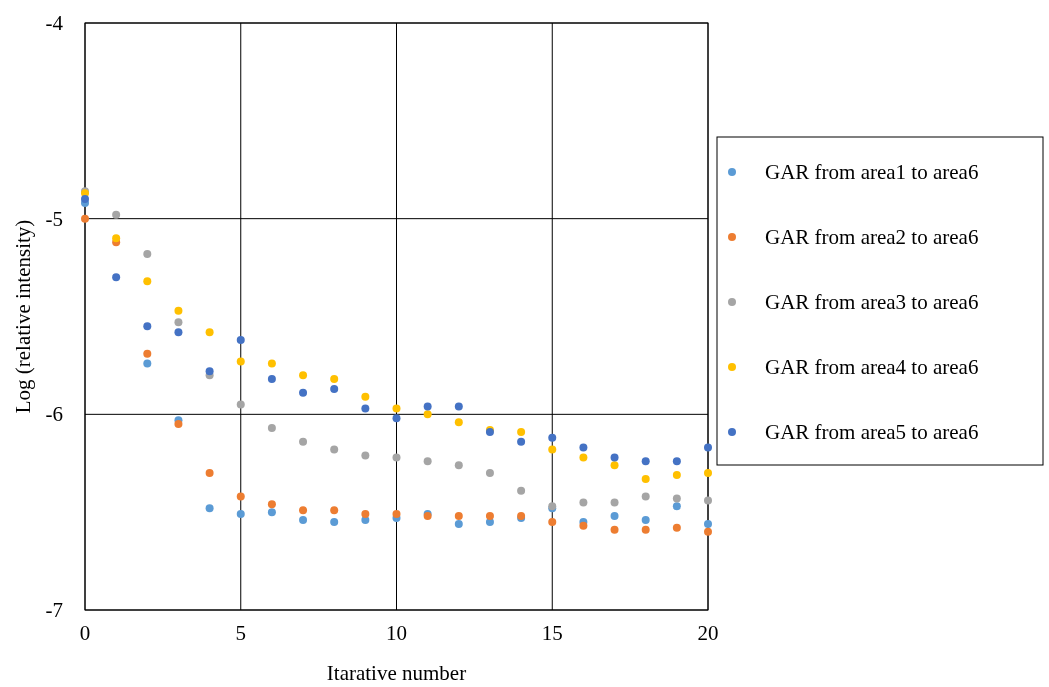 The width and height of the screenshot is (1049, 687). Describe the element at coordinates (54, 23) in the screenshot. I see `y-tick-label: -4` at that location.